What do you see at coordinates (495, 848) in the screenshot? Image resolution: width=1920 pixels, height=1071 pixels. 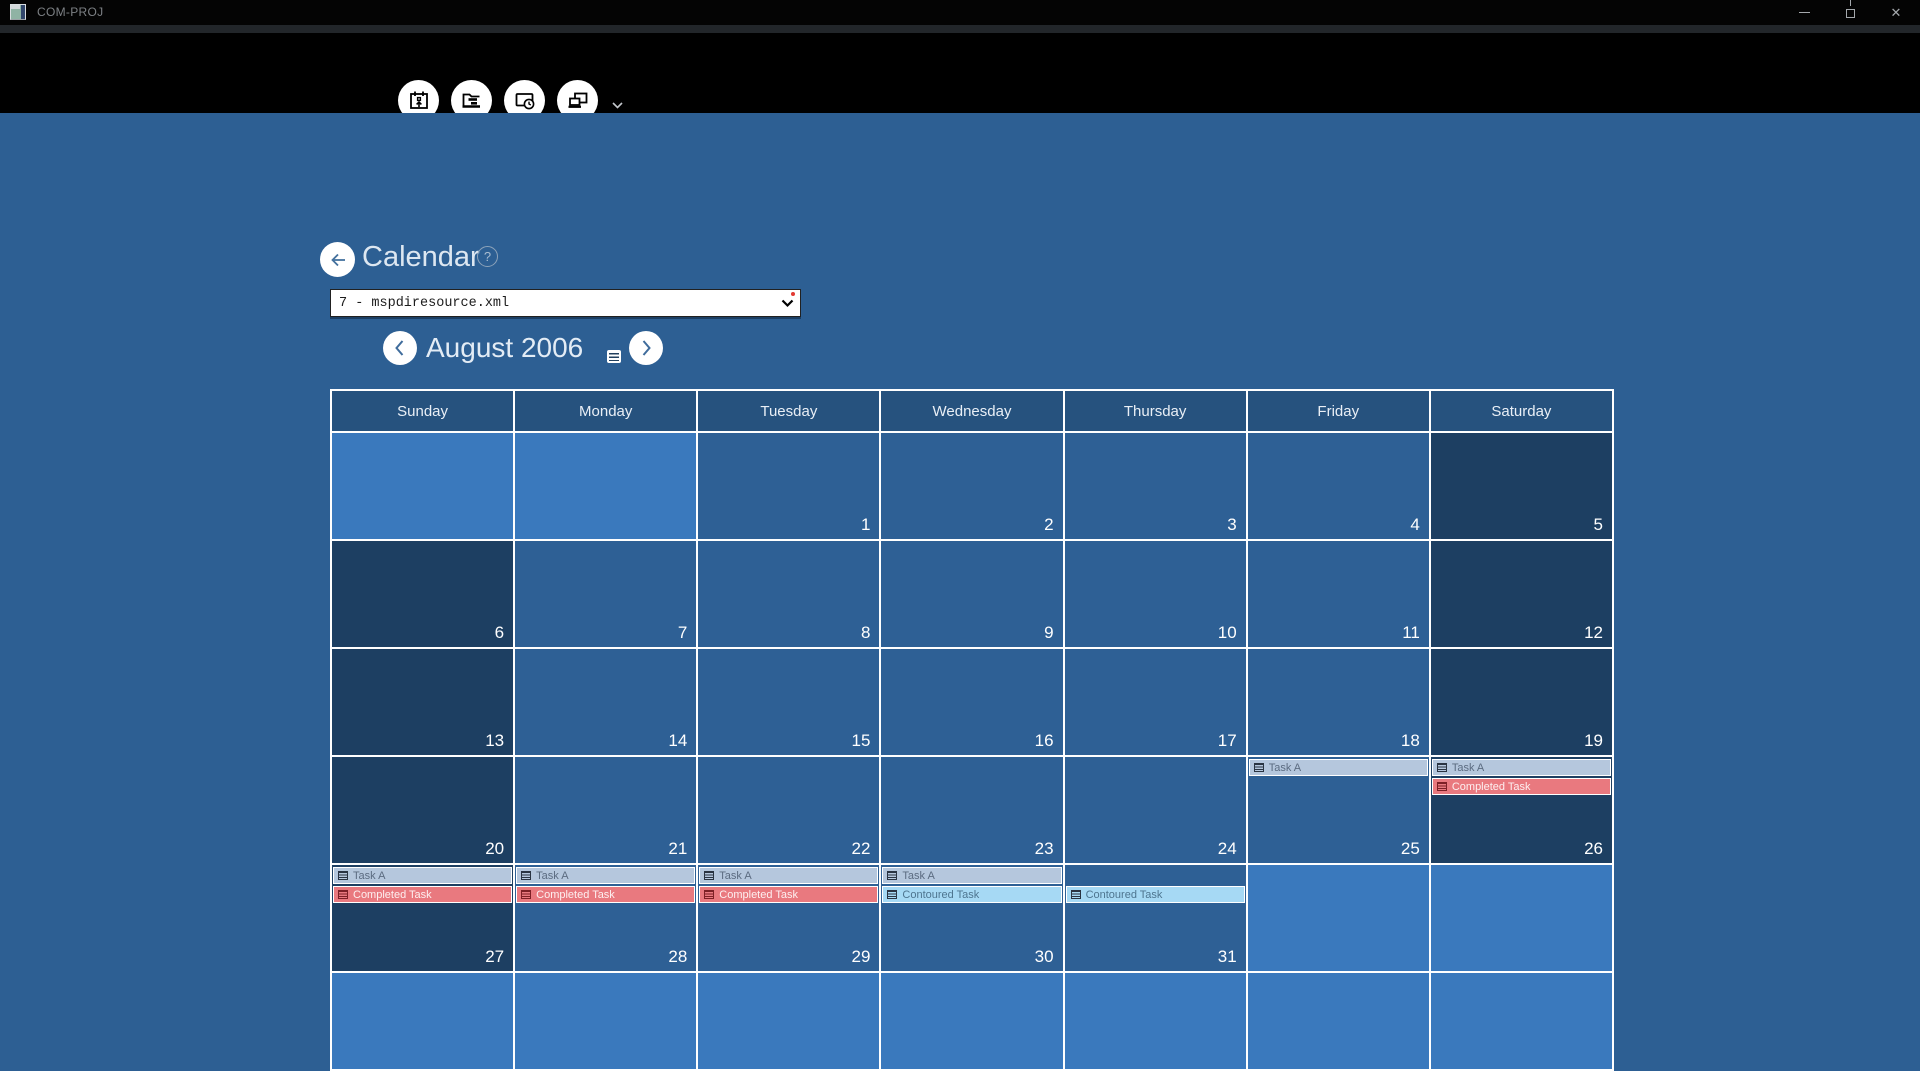 I see `date-number: 20` at bounding box center [495, 848].